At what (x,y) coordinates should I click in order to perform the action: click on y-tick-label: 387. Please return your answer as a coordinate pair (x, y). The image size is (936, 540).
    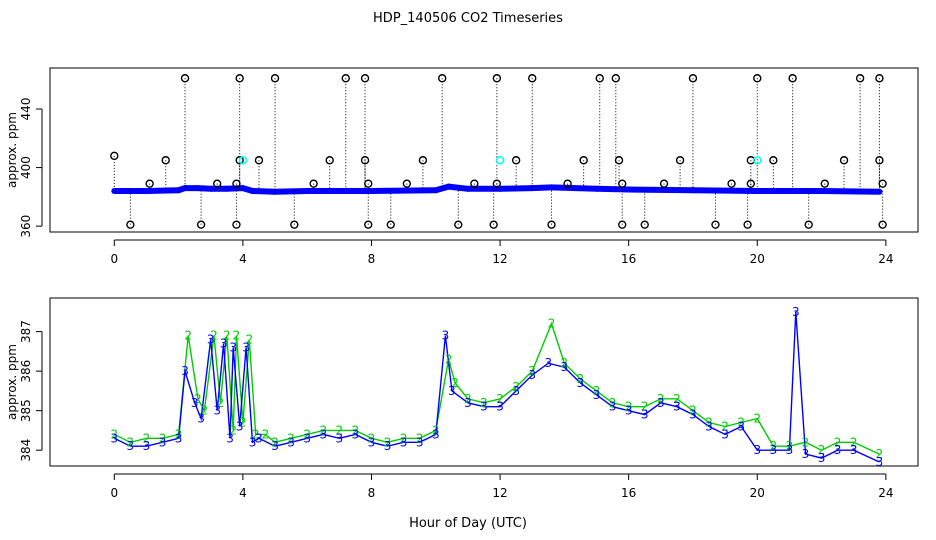
    Looking at the image, I should click on (26, 331).